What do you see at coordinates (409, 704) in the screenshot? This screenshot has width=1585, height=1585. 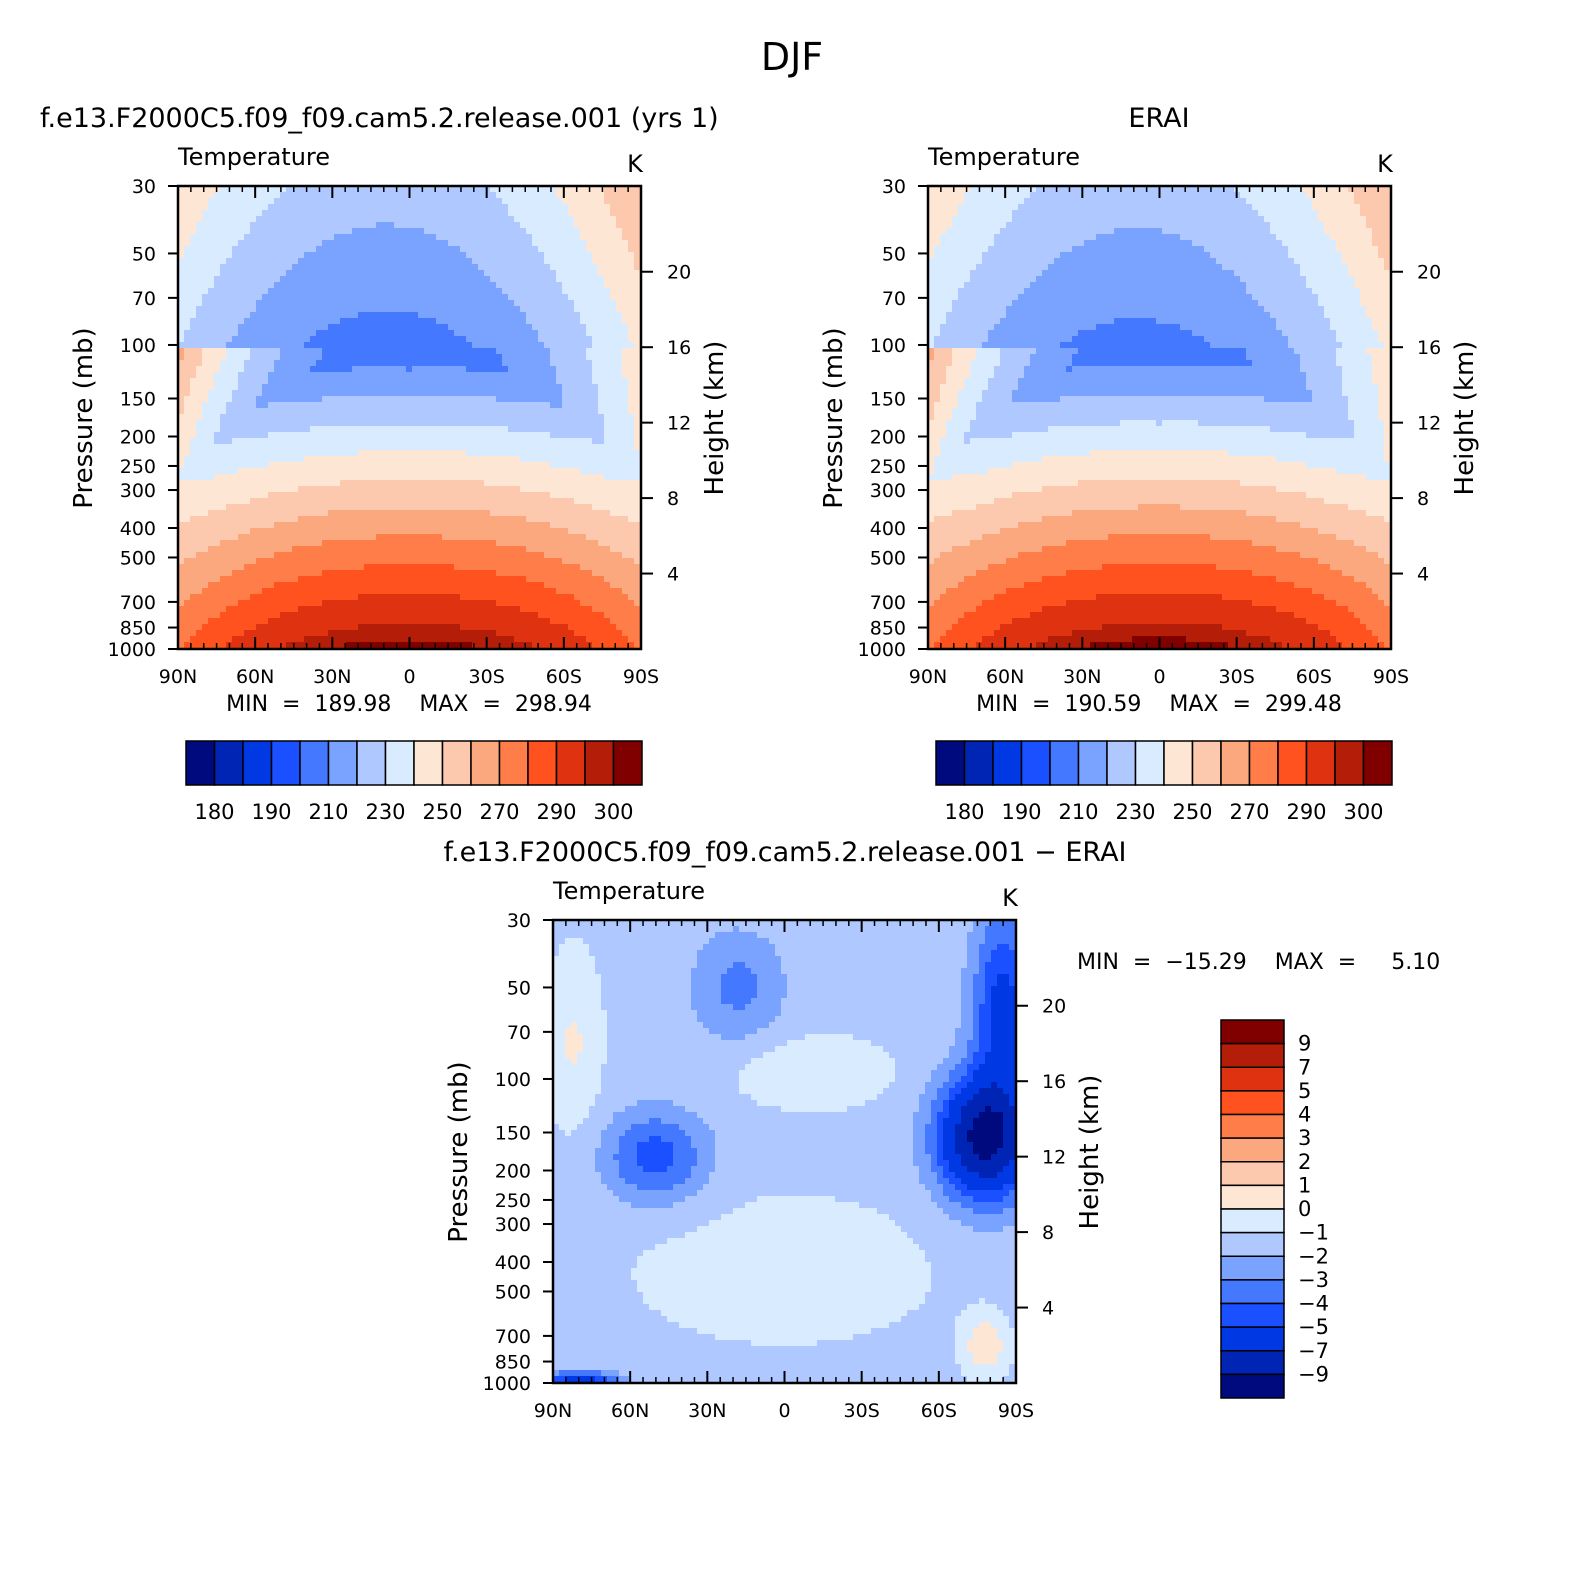 I see `panel-model-stats: MIN = 189.98 MAX = 298.94` at bounding box center [409, 704].